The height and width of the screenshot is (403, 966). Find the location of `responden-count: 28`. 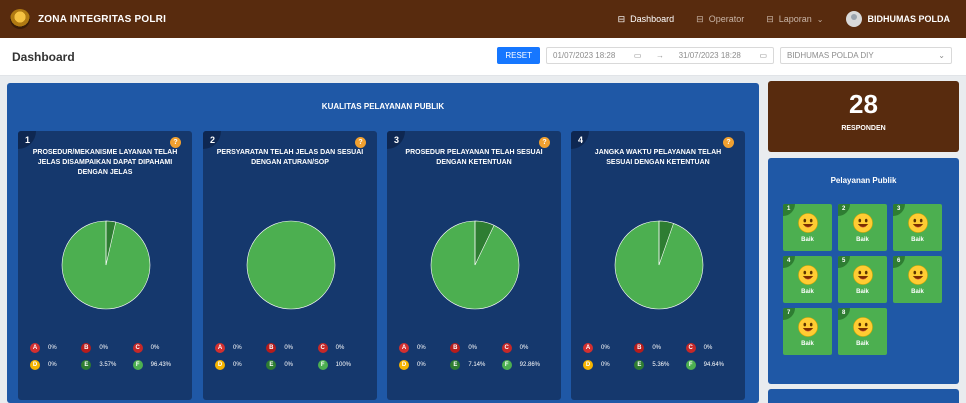

responden-count: 28 is located at coordinates (863, 104).